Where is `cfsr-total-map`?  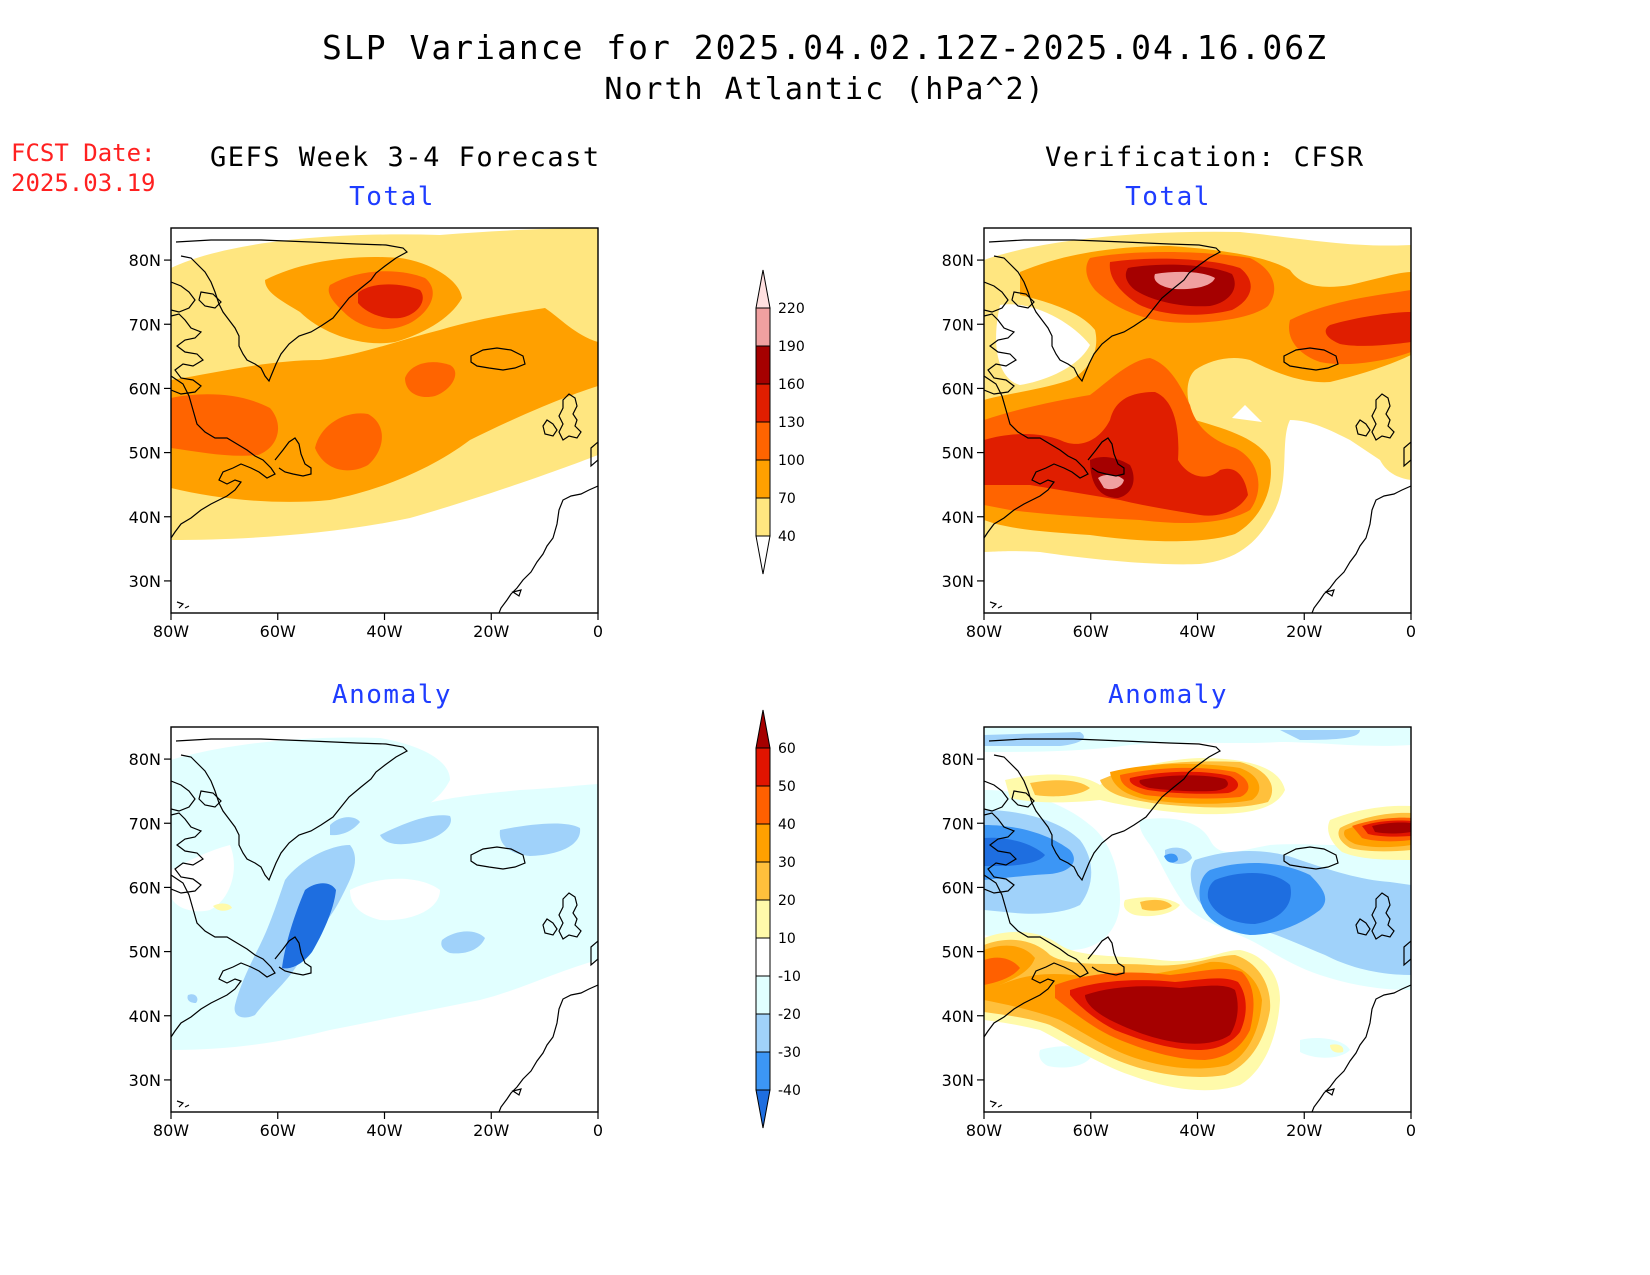 cfsr-total-map is located at coordinates (1197, 420).